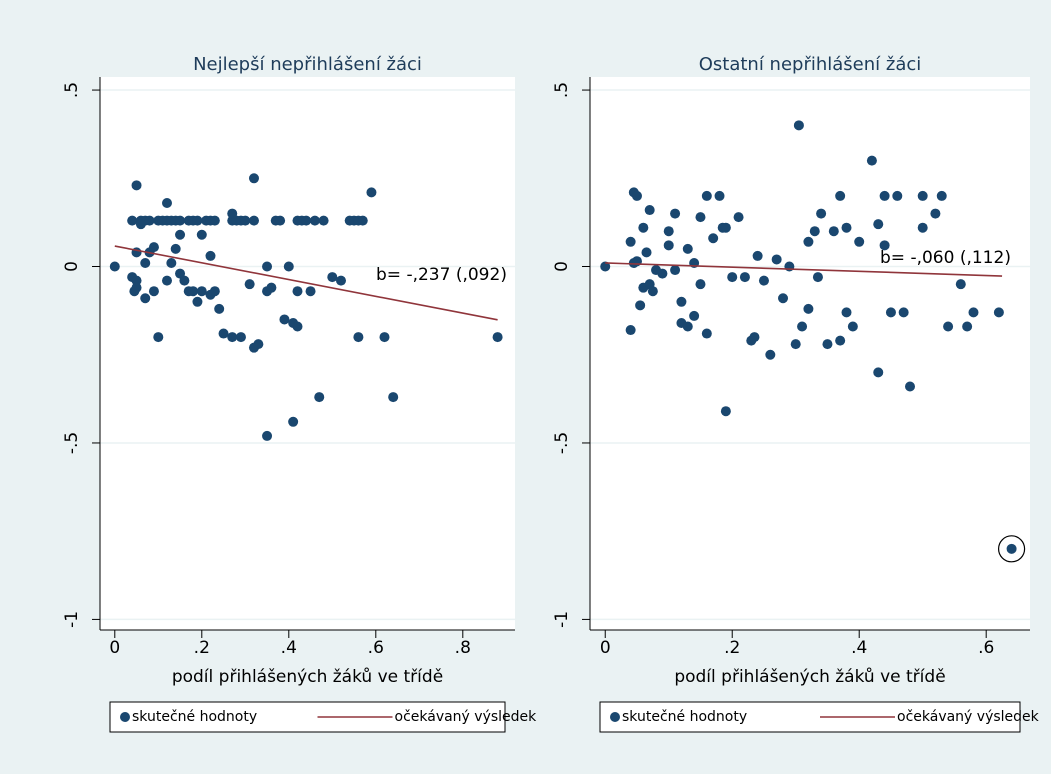 The width and height of the screenshot is (1051, 774). Describe the element at coordinates (463, 648) in the screenshot. I see `x-tick-label: .8` at that location.